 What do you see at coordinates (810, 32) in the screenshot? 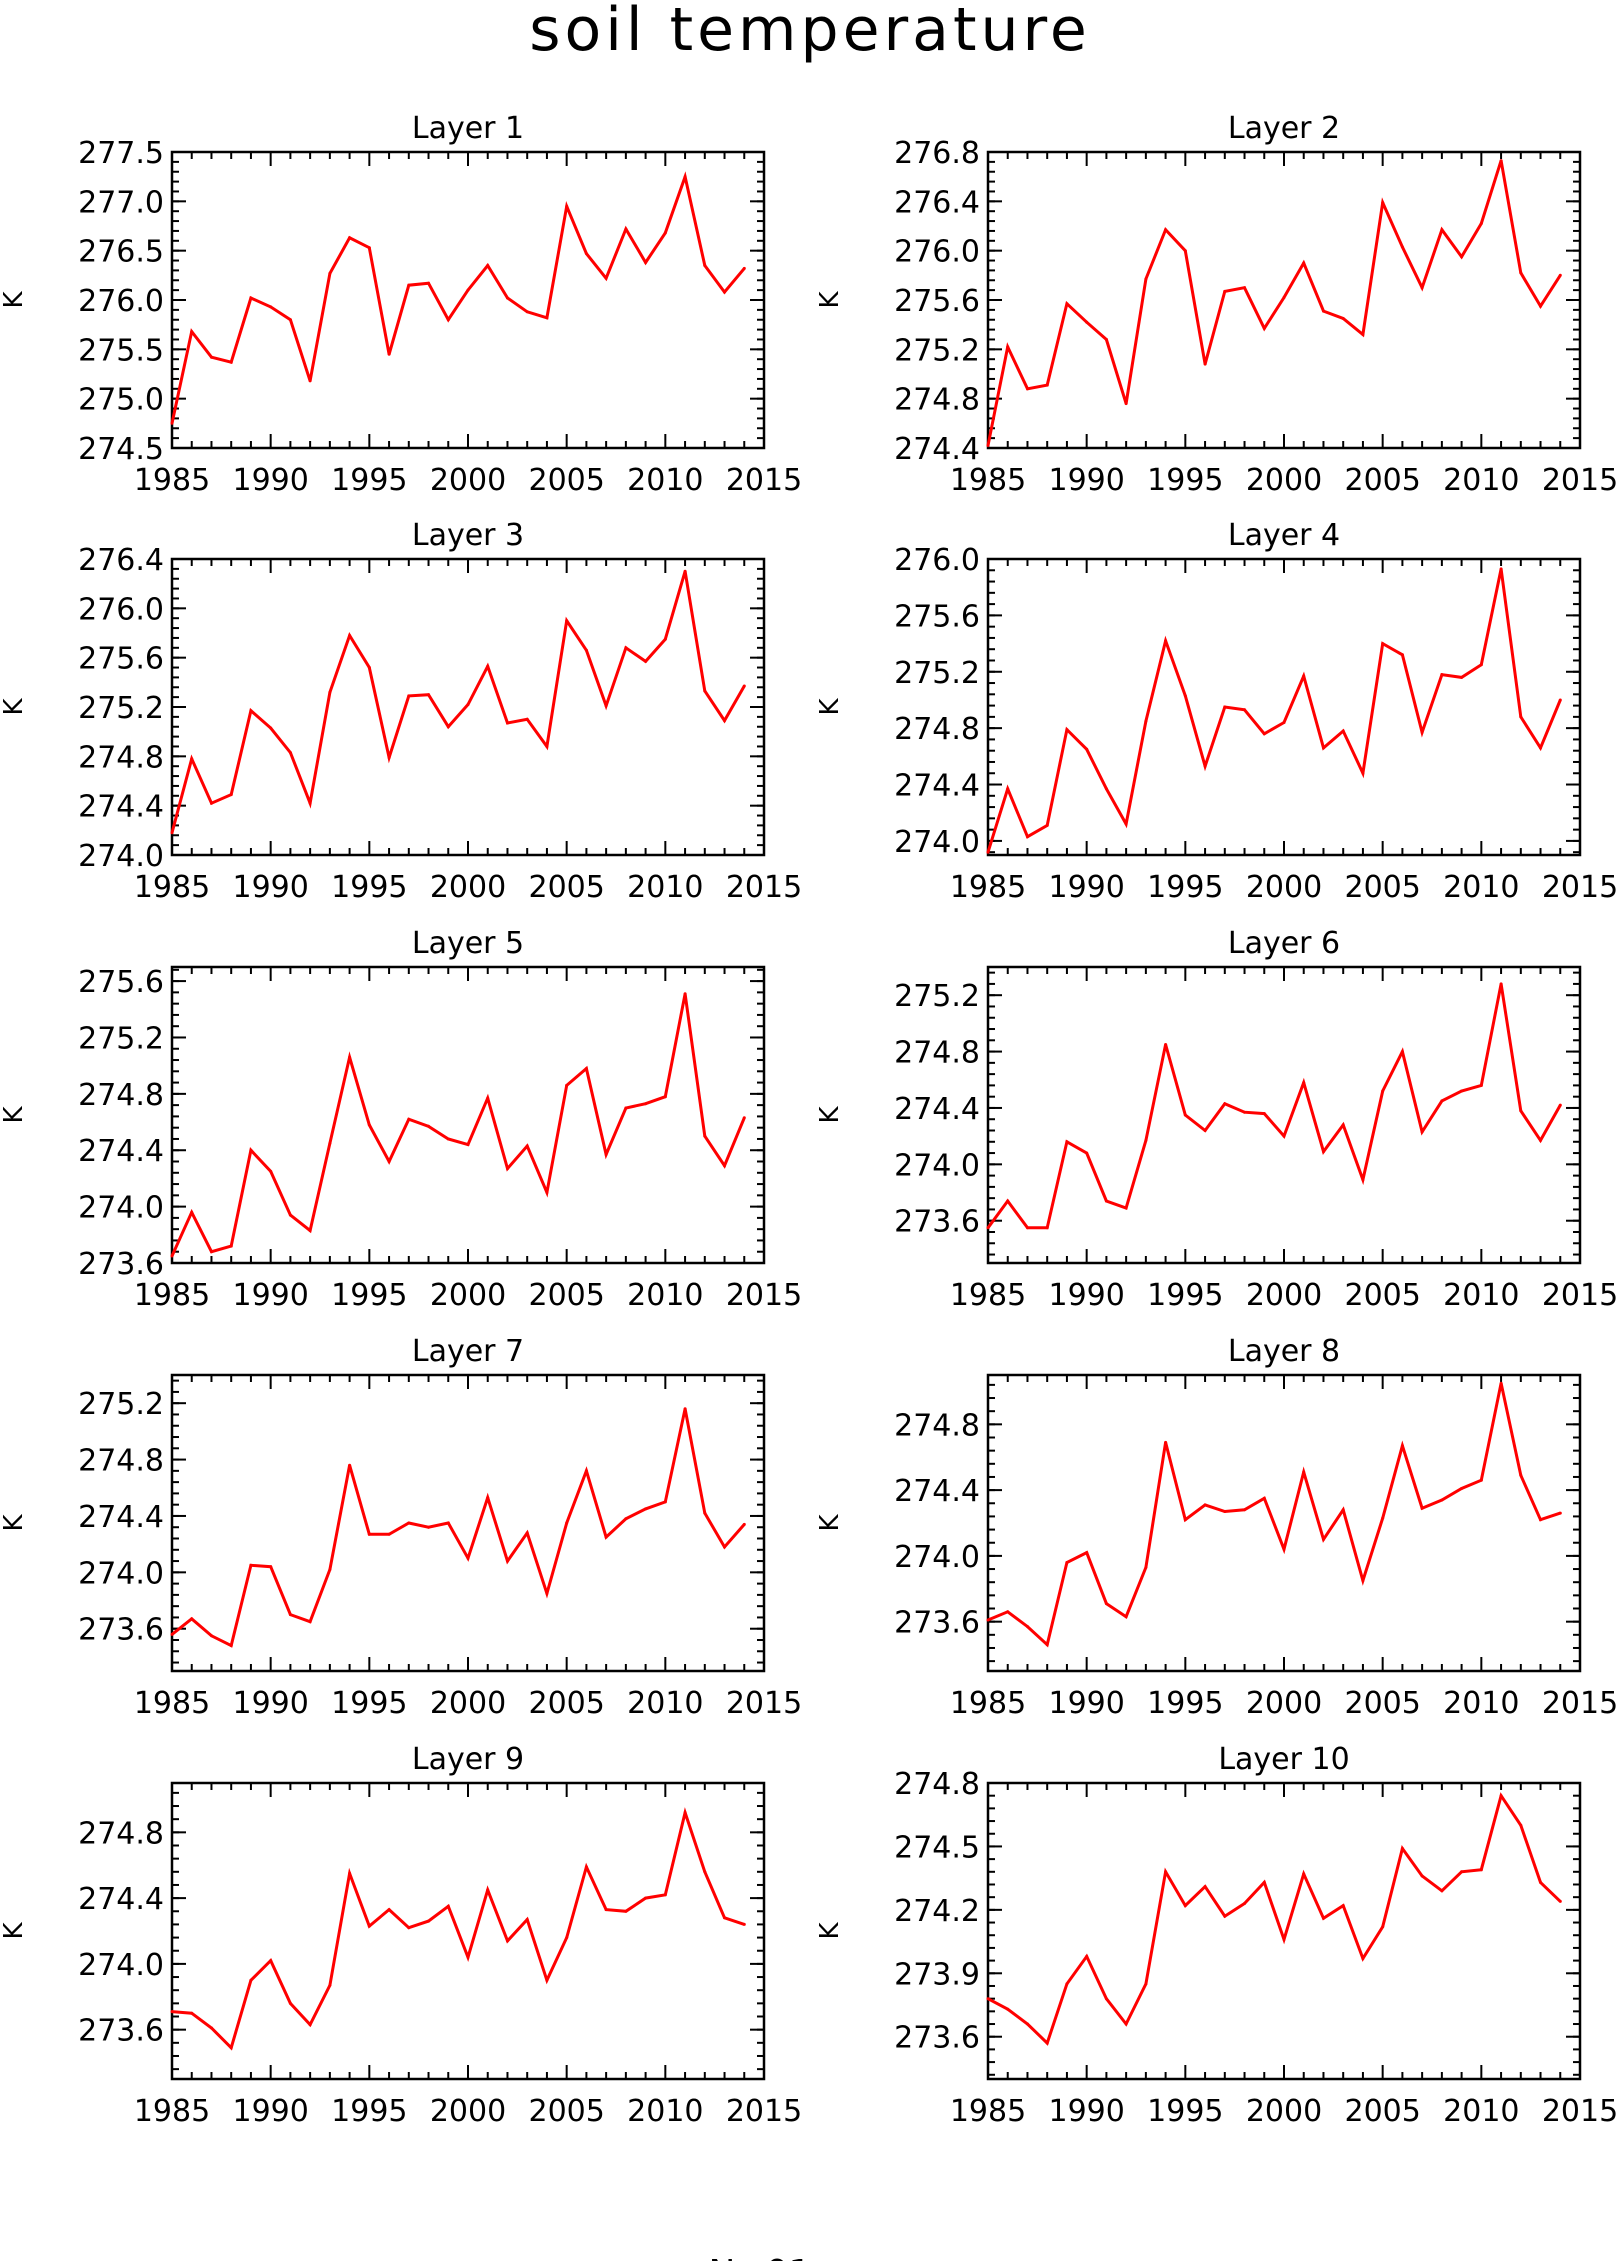
I see `figure-title: soil temperature` at bounding box center [810, 32].